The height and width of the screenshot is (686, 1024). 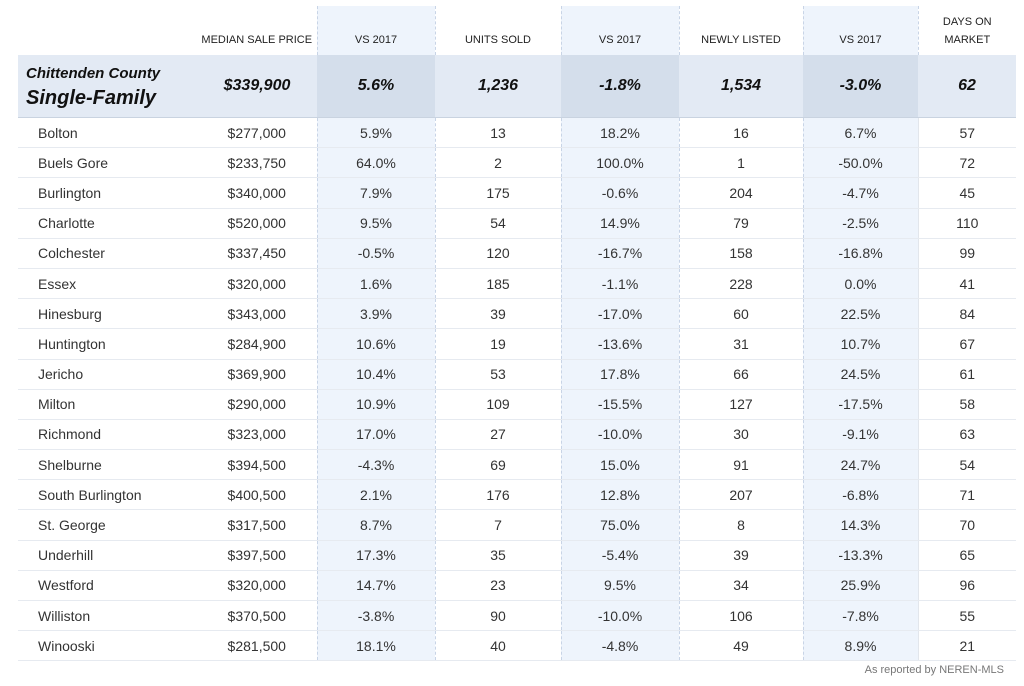 I want to click on cell-days-on-market: 58, so click(x=966, y=404).